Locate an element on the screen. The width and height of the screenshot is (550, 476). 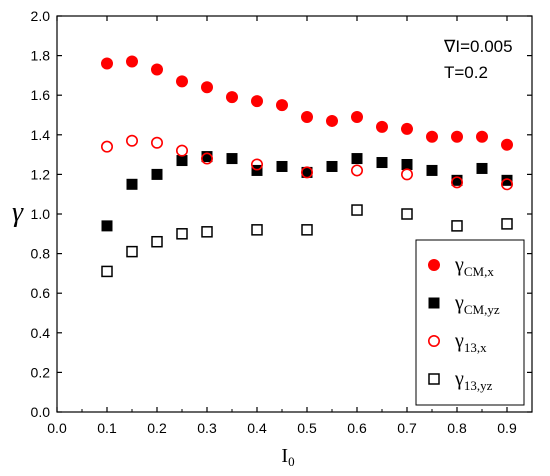
legend-label-cm-x-main: γ is located at coordinates (459, 265).